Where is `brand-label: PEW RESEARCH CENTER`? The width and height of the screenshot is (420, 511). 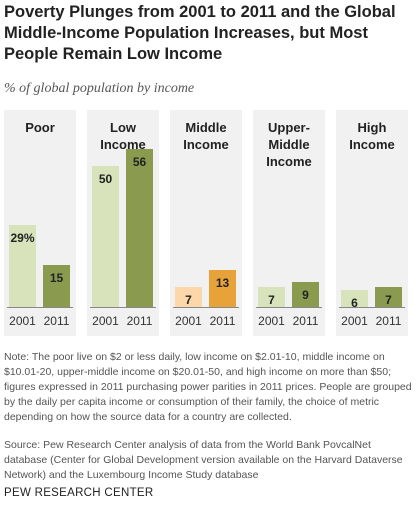
brand-label: PEW RESEARCH CENTER is located at coordinates (79, 493).